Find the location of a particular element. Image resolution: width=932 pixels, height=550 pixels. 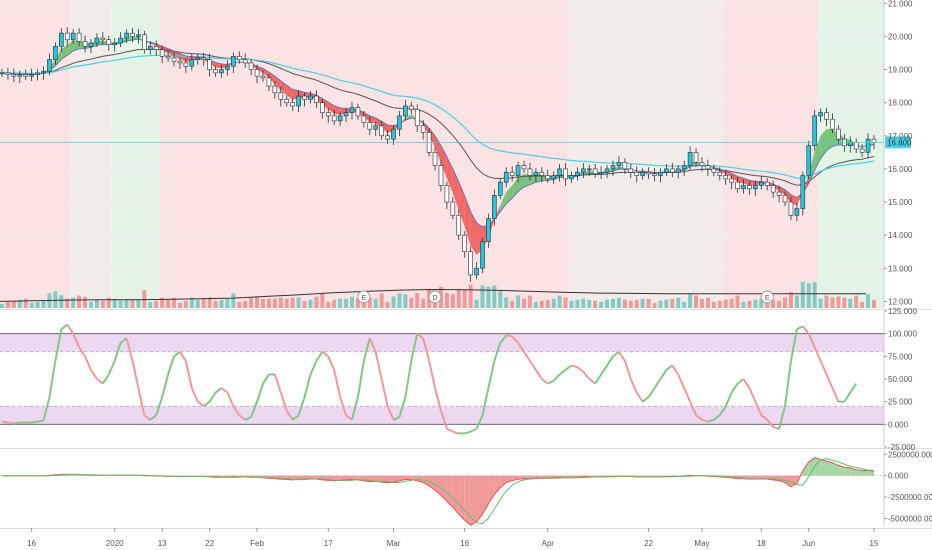

volume-ma-line is located at coordinates (433, 295).